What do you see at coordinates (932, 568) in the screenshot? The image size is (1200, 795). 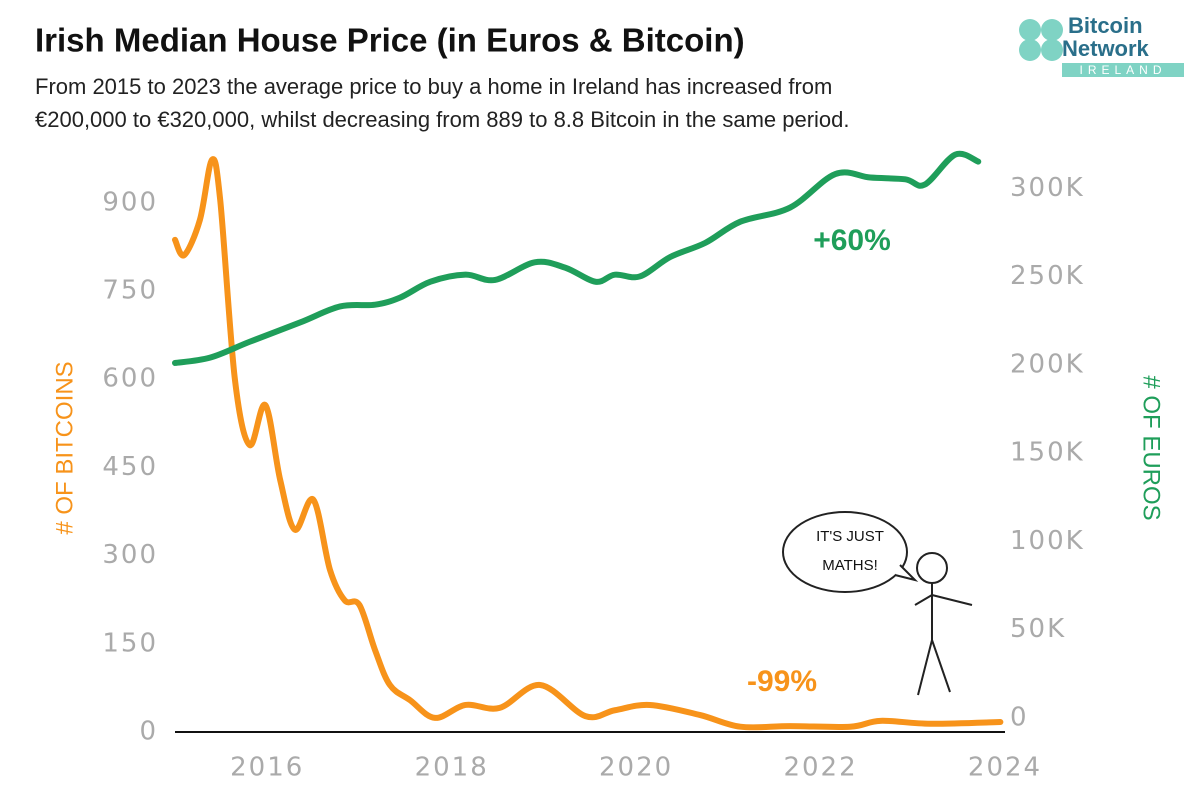 I see `figure-head` at bounding box center [932, 568].